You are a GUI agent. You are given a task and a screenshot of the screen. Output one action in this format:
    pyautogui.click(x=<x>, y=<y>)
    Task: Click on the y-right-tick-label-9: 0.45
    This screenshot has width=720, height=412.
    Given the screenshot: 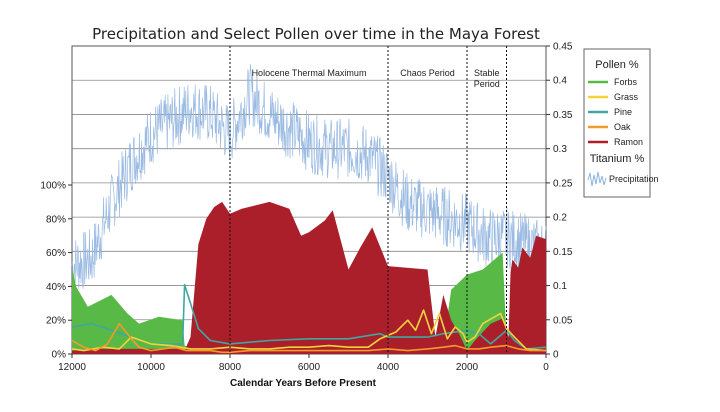 What is the action you would take?
    pyautogui.click(x=563, y=47)
    